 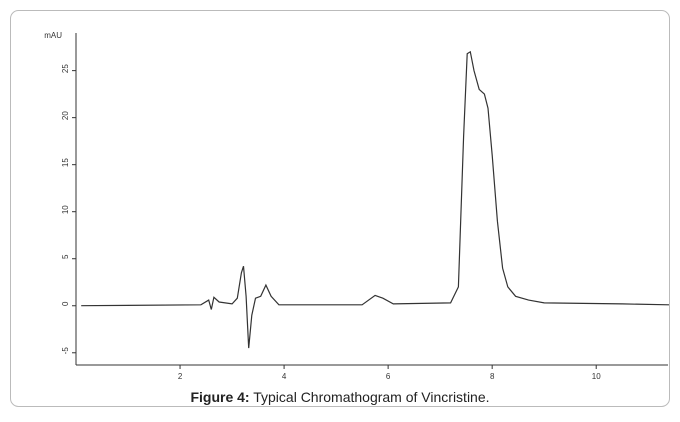 What do you see at coordinates (65, 351) in the screenshot?
I see `y-tick-label: -5` at bounding box center [65, 351].